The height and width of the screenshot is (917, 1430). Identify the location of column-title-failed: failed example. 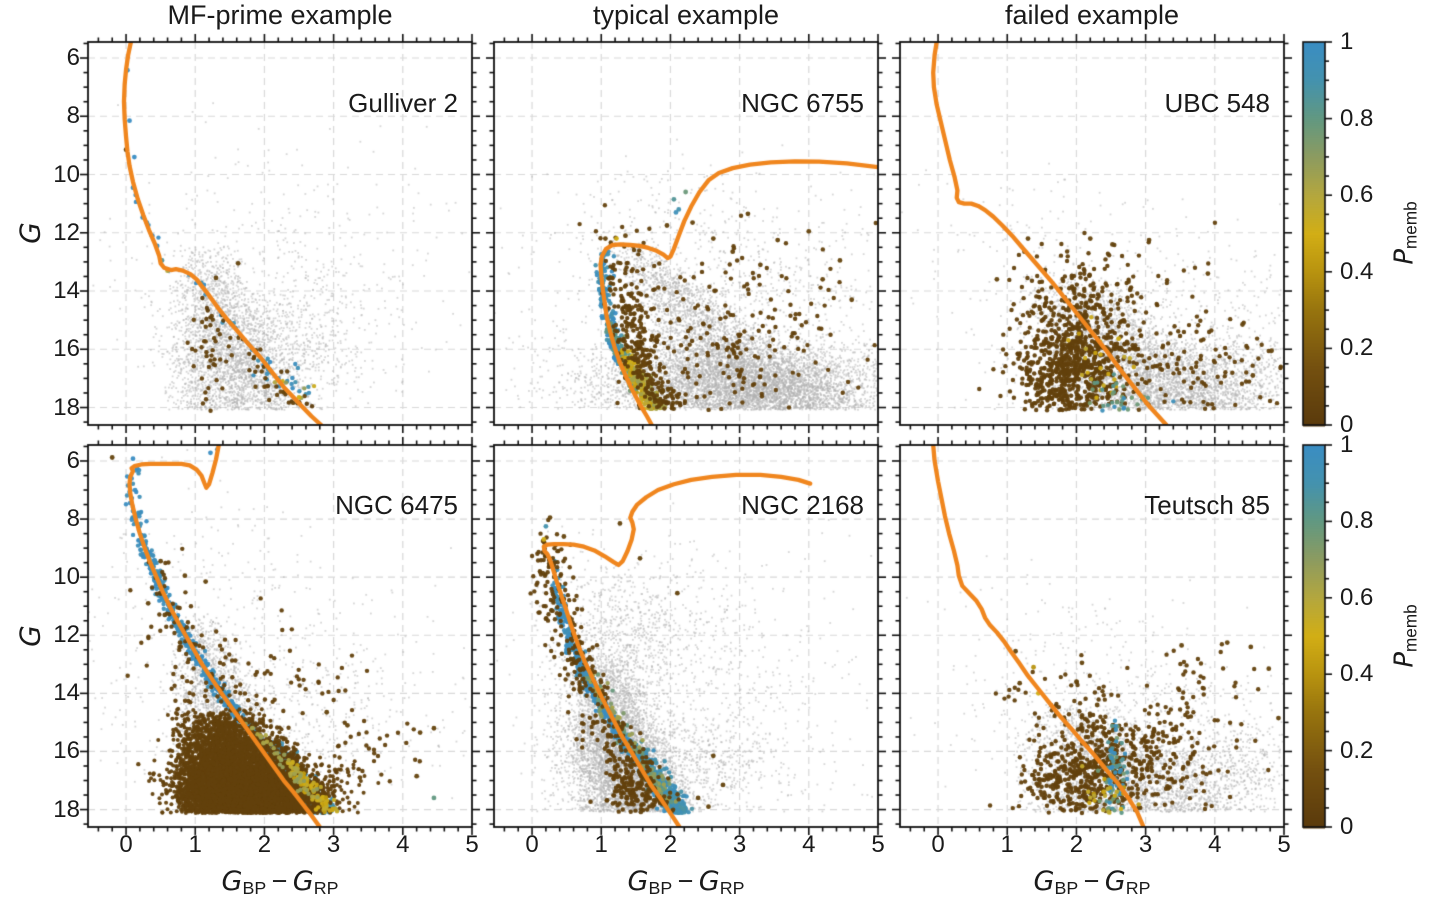
(1092, 15).